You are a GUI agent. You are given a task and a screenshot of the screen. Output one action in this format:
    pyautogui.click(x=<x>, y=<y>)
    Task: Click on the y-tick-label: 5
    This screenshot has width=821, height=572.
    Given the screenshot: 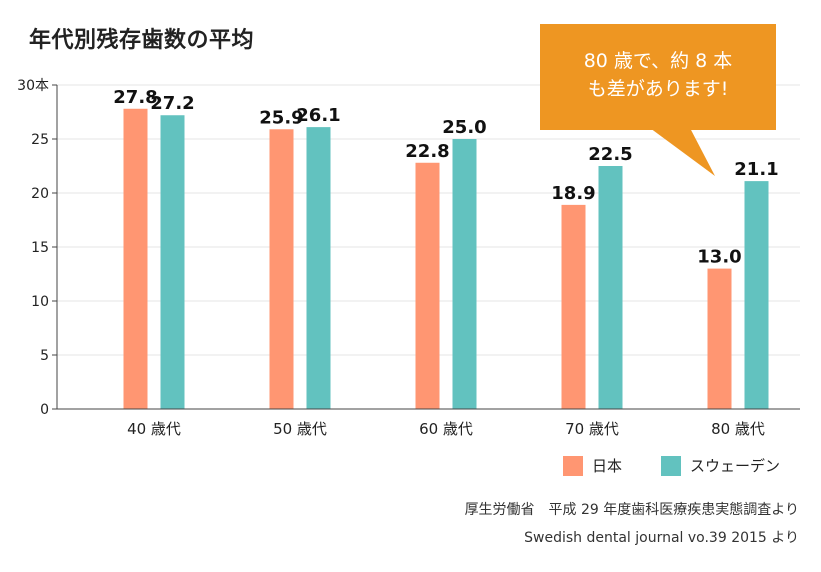 What is the action you would take?
    pyautogui.click(x=44, y=356)
    